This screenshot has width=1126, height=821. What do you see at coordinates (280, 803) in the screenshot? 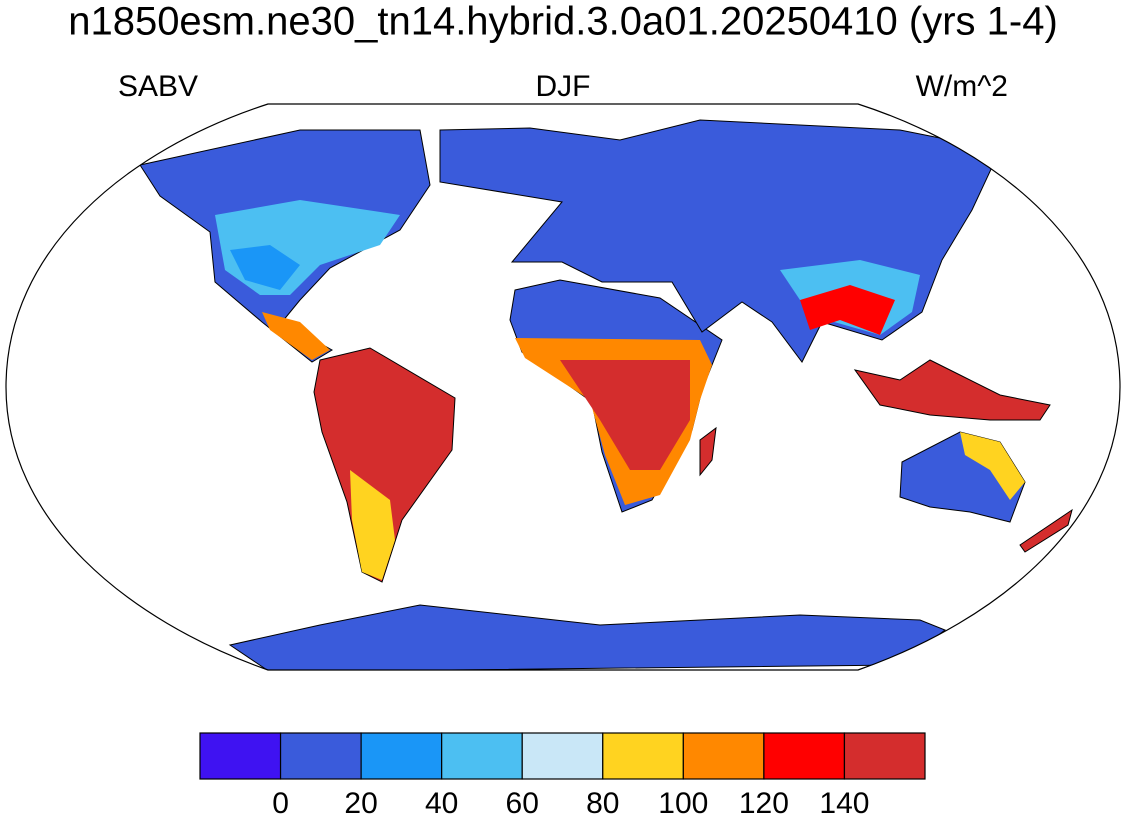
I see `colorbar-tick-label: 0` at bounding box center [280, 803].